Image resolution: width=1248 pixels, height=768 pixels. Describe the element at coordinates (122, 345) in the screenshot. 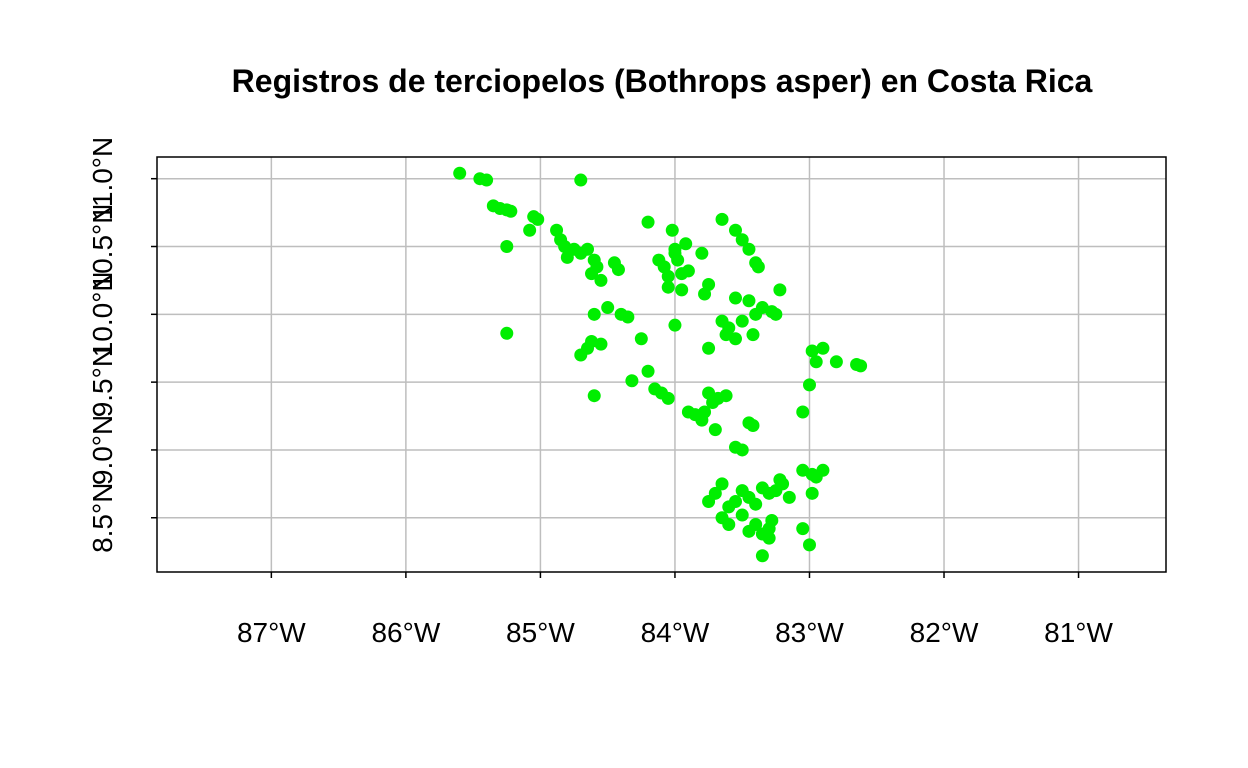

I see `y-axis-labels: 8.5°N9.0°N9.5°N10.0°N10.5°N11.0°N` at that location.